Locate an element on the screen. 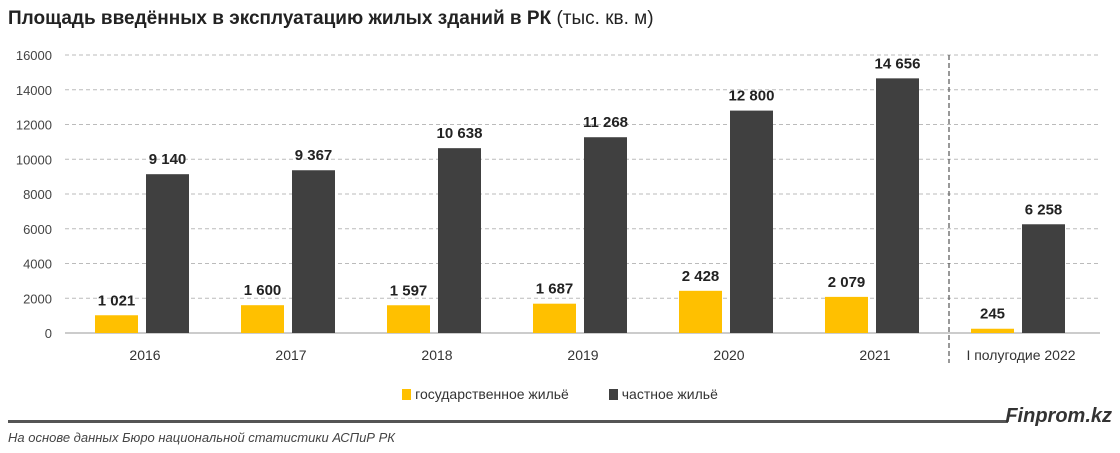 This screenshot has width=1120, height=453. y-tick-label: 0 is located at coordinates (48, 333).